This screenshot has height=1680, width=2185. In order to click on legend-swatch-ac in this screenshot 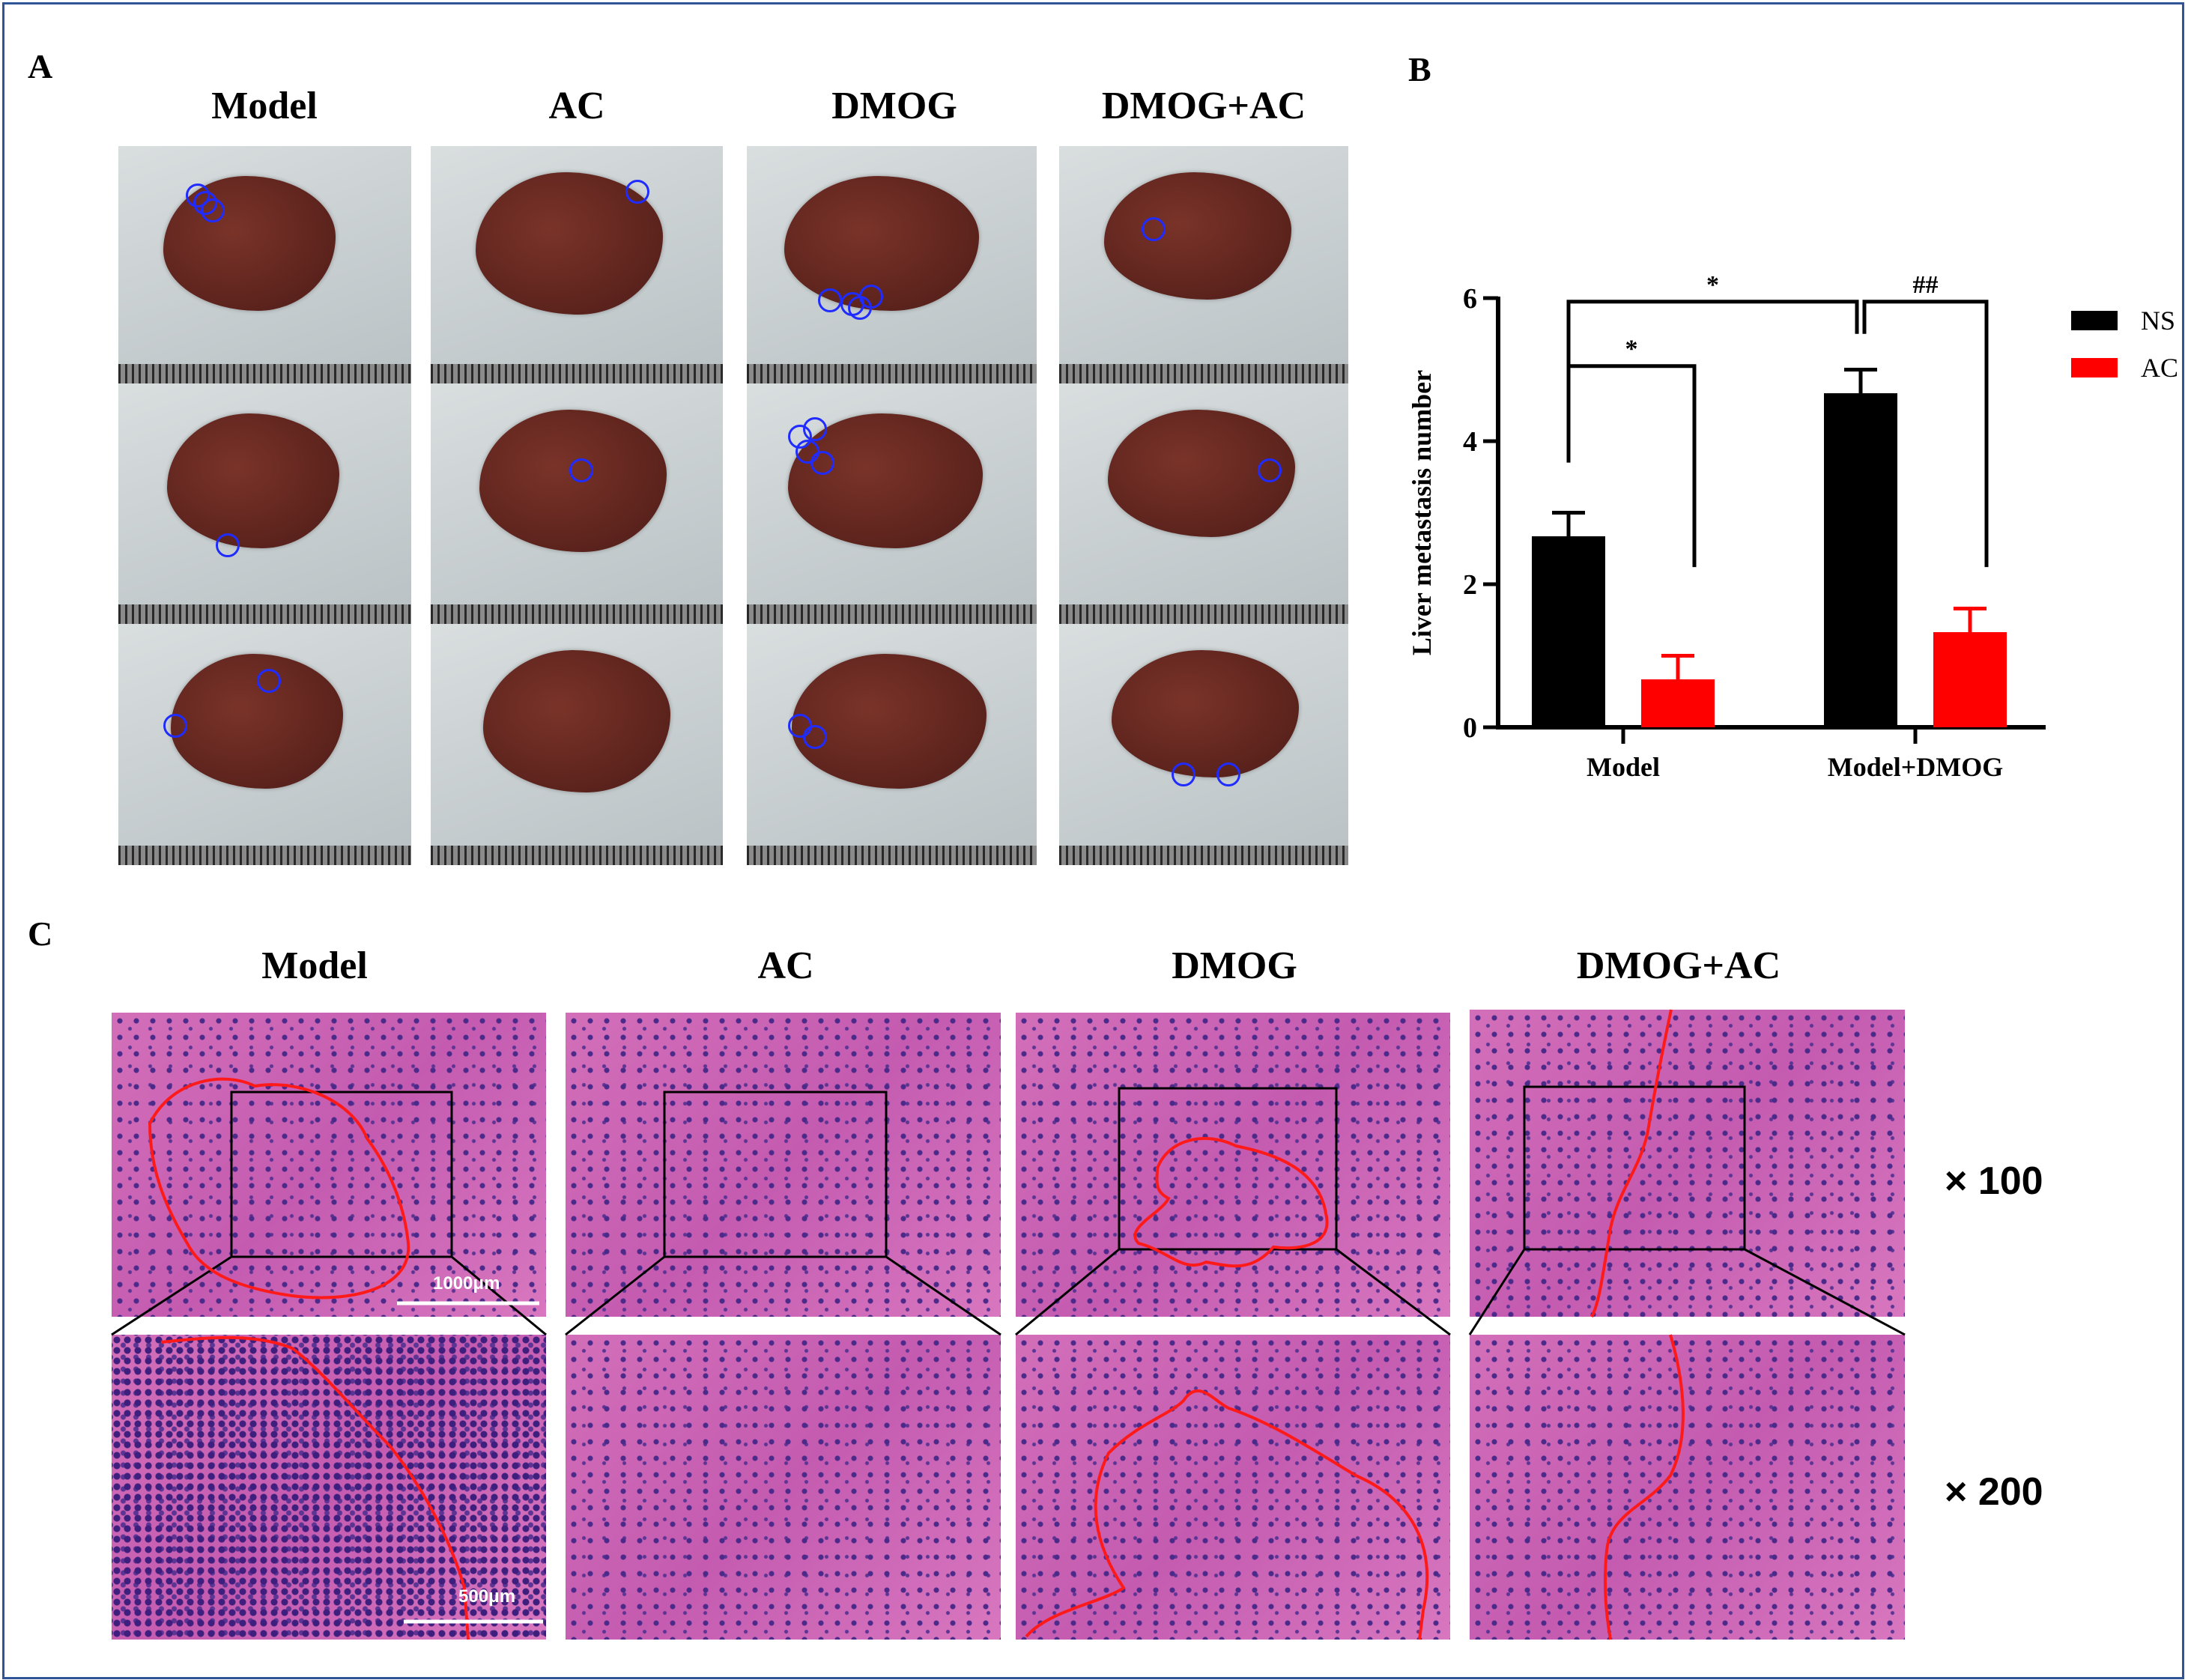, I will do `click(2095, 367)`.